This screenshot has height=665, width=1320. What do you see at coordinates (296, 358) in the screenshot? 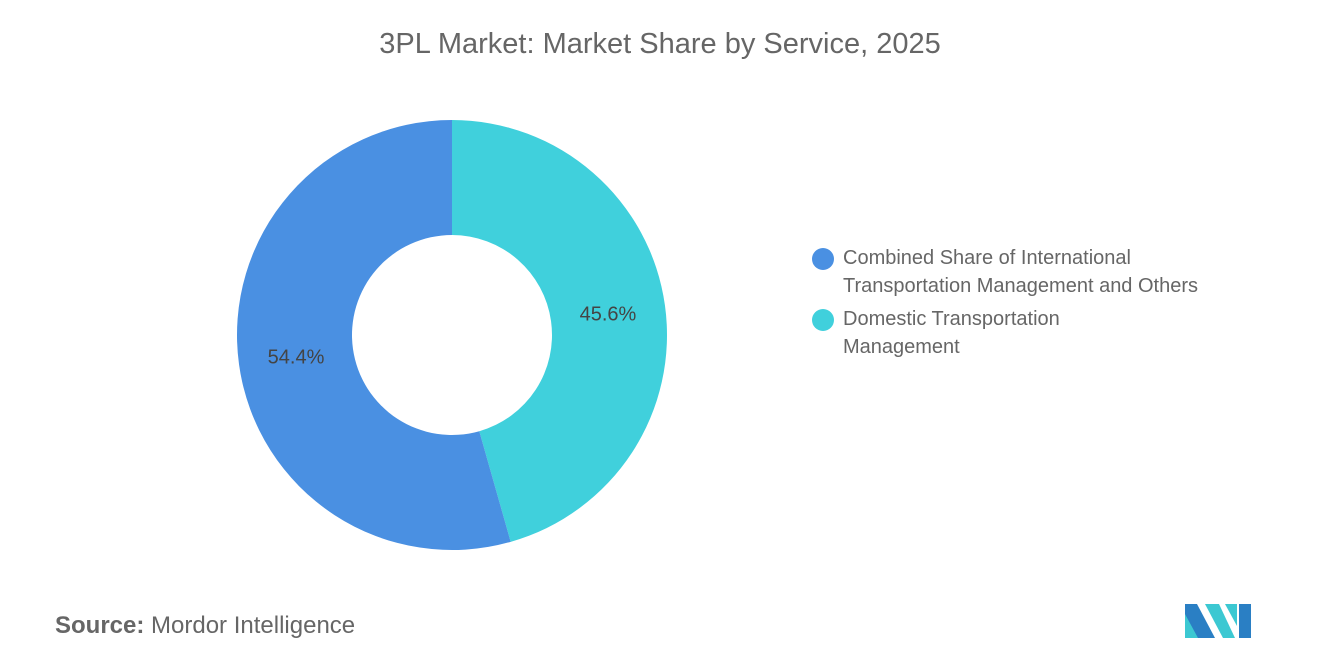
I see `slice-data-label: 54.4%` at bounding box center [296, 358].